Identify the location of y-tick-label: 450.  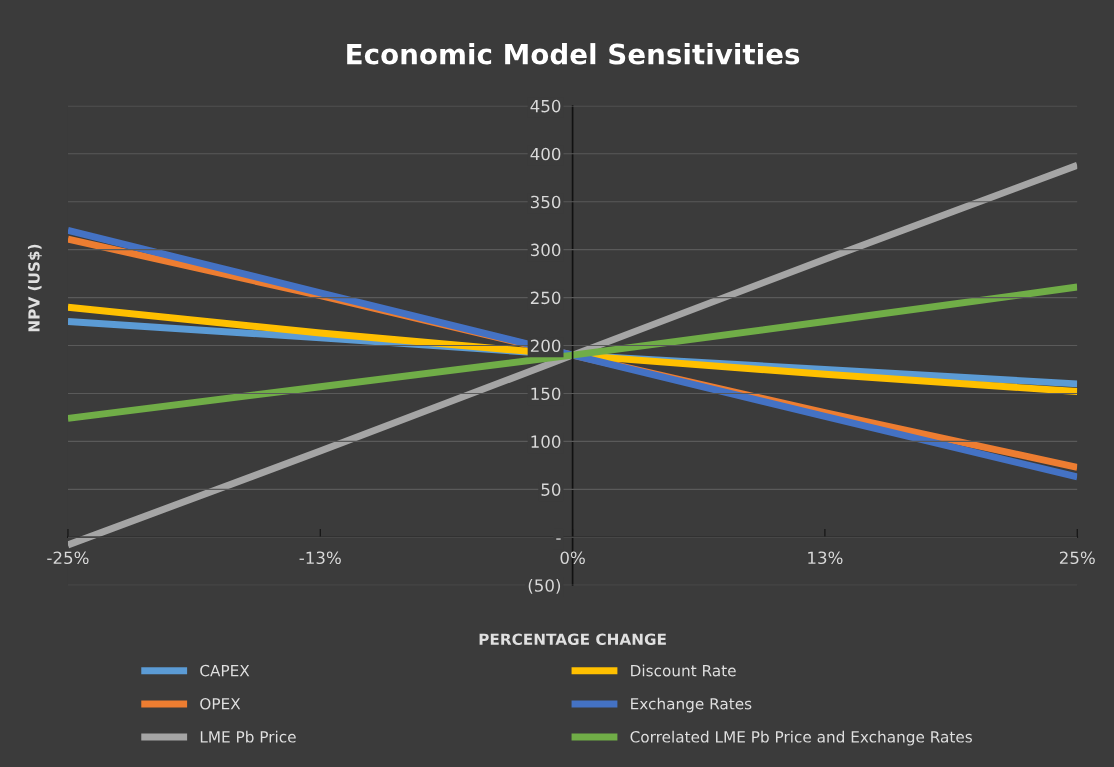
(545, 106).